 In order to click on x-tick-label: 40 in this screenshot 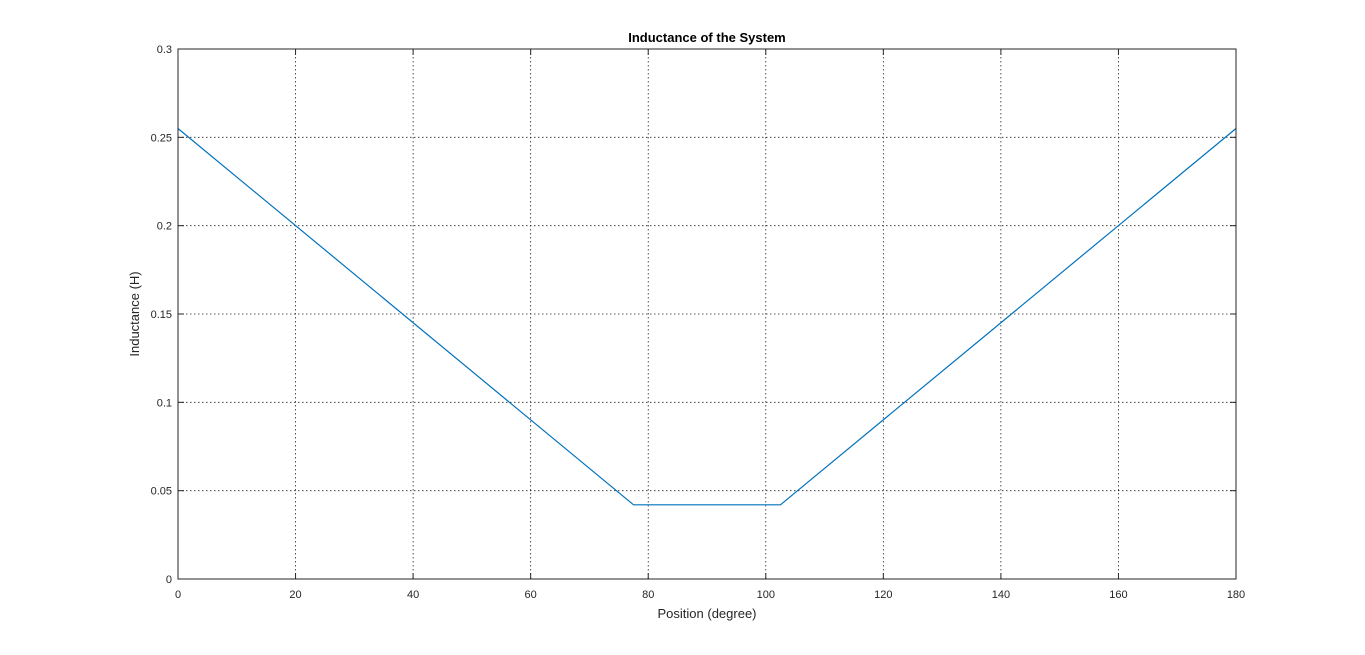, I will do `click(413, 595)`.